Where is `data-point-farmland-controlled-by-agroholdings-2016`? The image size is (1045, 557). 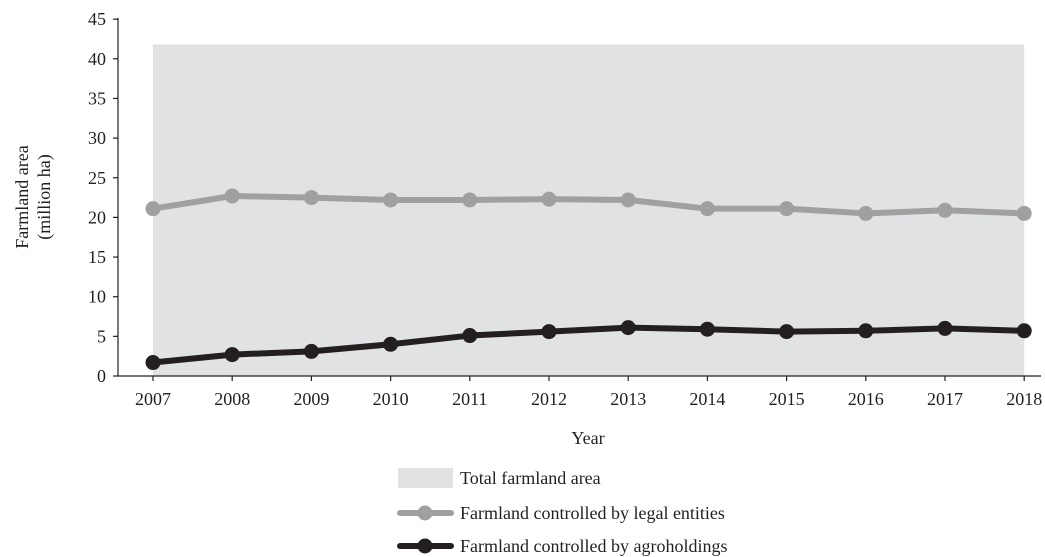
data-point-farmland-controlled-by-agroholdings-2016 is located at coordinates (866, 331).